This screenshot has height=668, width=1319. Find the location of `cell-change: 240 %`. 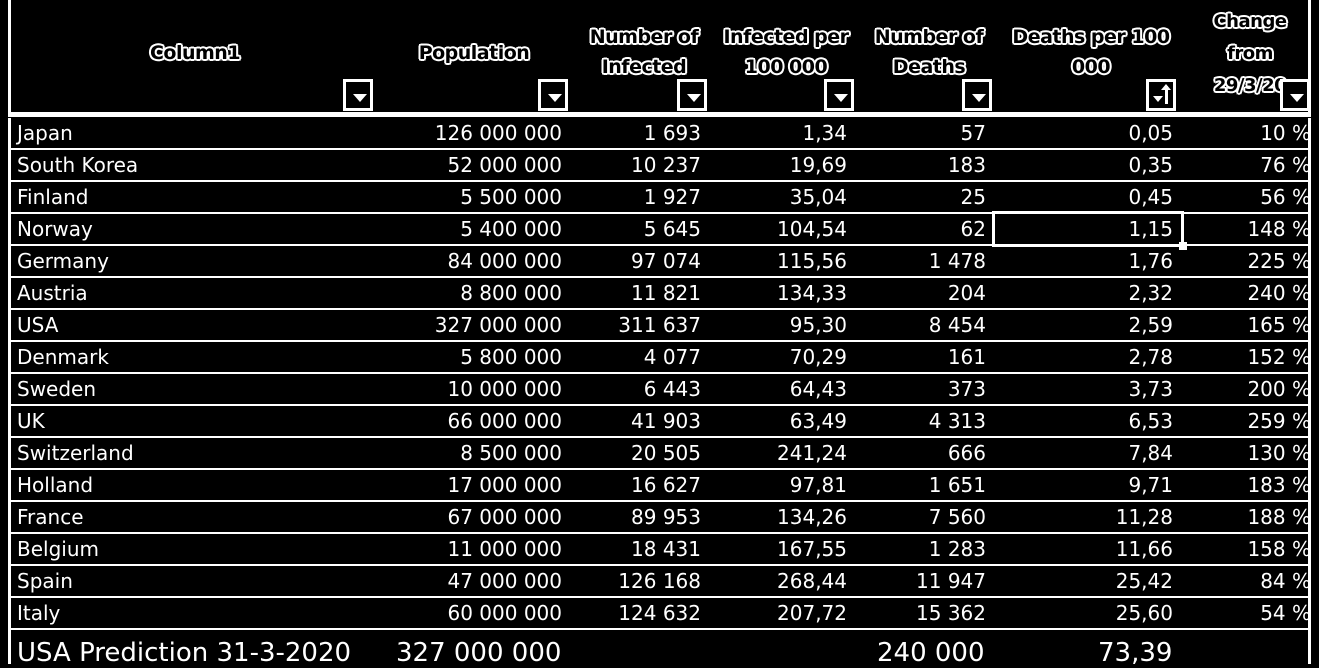

cell-change: 240 % is located at coordinates (1279, 293).